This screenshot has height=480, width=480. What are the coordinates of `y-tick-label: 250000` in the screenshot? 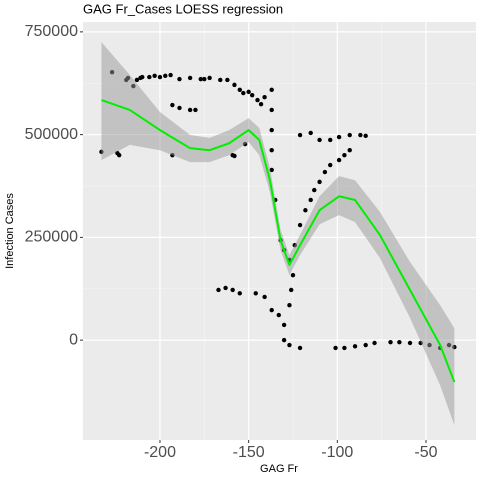 It's located at (51, 237).